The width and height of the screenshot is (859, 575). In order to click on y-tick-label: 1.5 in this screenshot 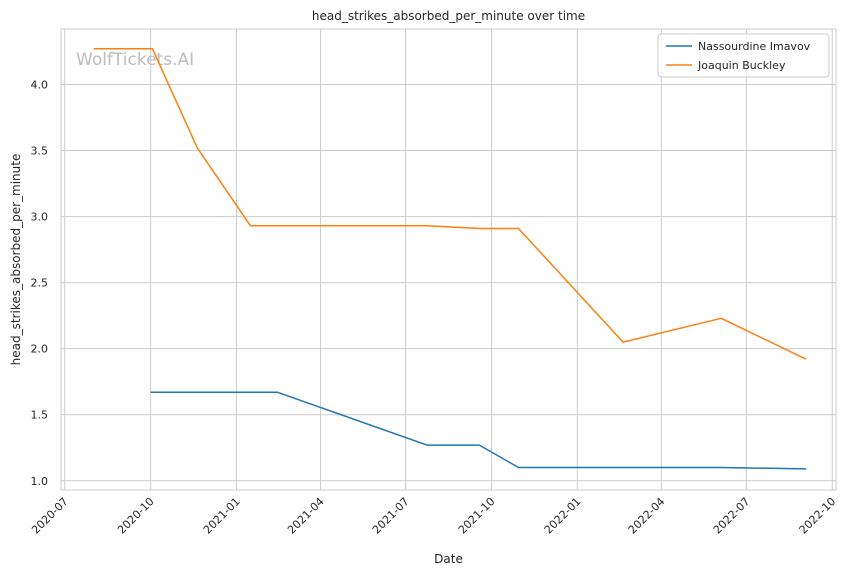, I will do `click(40, 415)`.